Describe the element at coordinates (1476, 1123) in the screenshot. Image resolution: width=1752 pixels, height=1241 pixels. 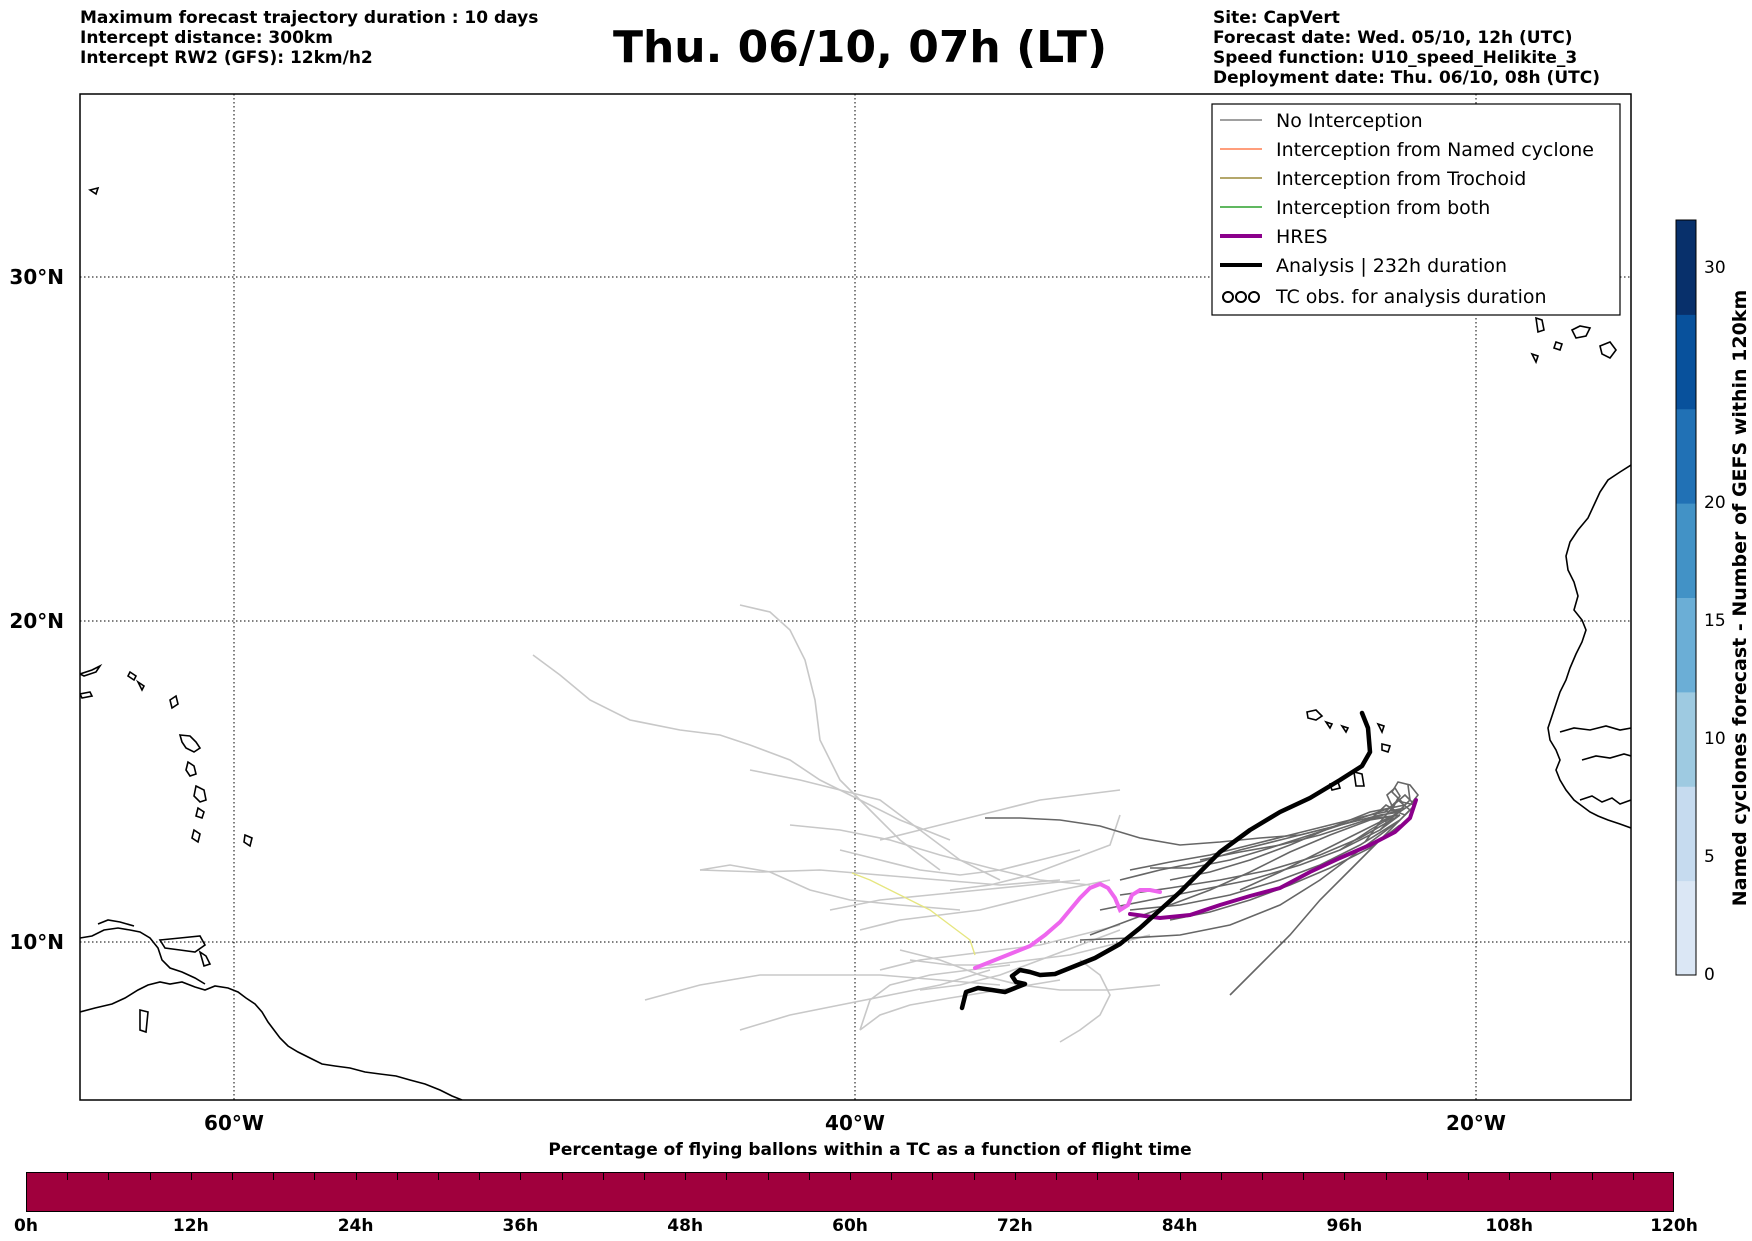
I see `lon-tick-20: 20°W` at that location.